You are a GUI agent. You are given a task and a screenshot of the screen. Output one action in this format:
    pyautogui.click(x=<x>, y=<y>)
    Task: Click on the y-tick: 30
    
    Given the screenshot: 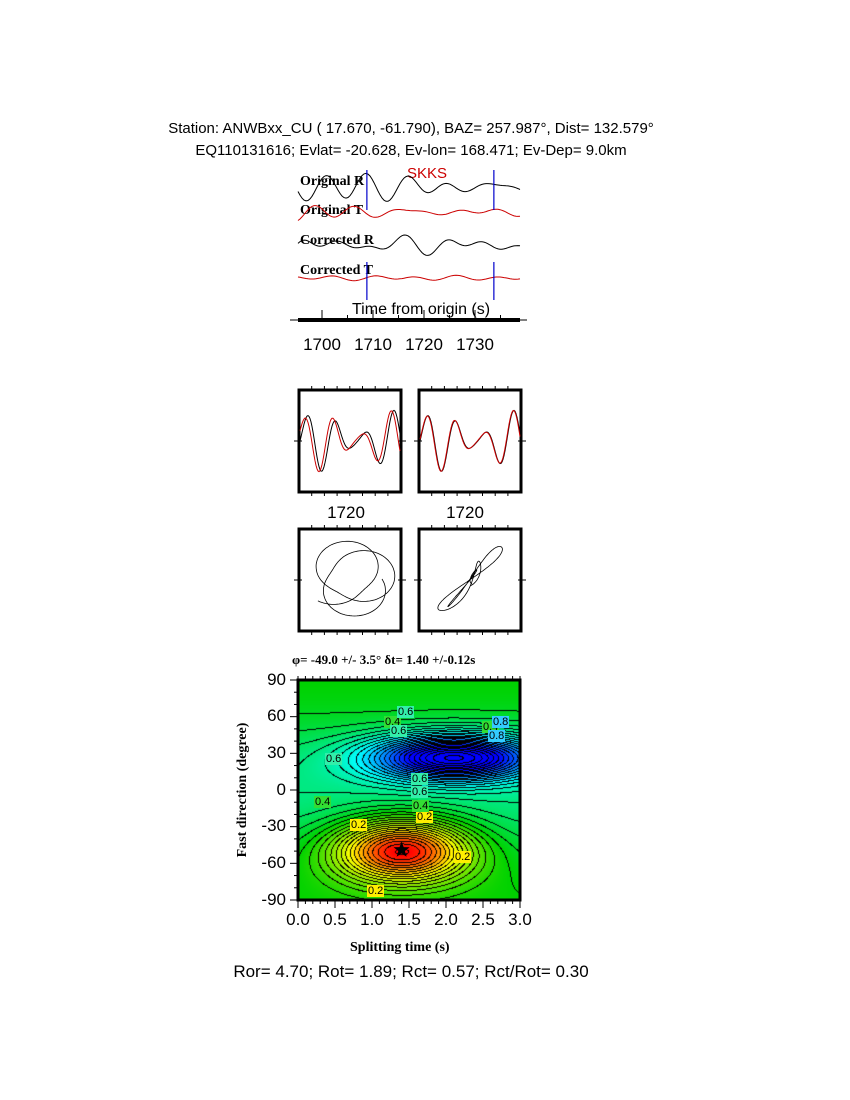 What is the action you would take?
    pyautogui.click(x=276, y=752)
    